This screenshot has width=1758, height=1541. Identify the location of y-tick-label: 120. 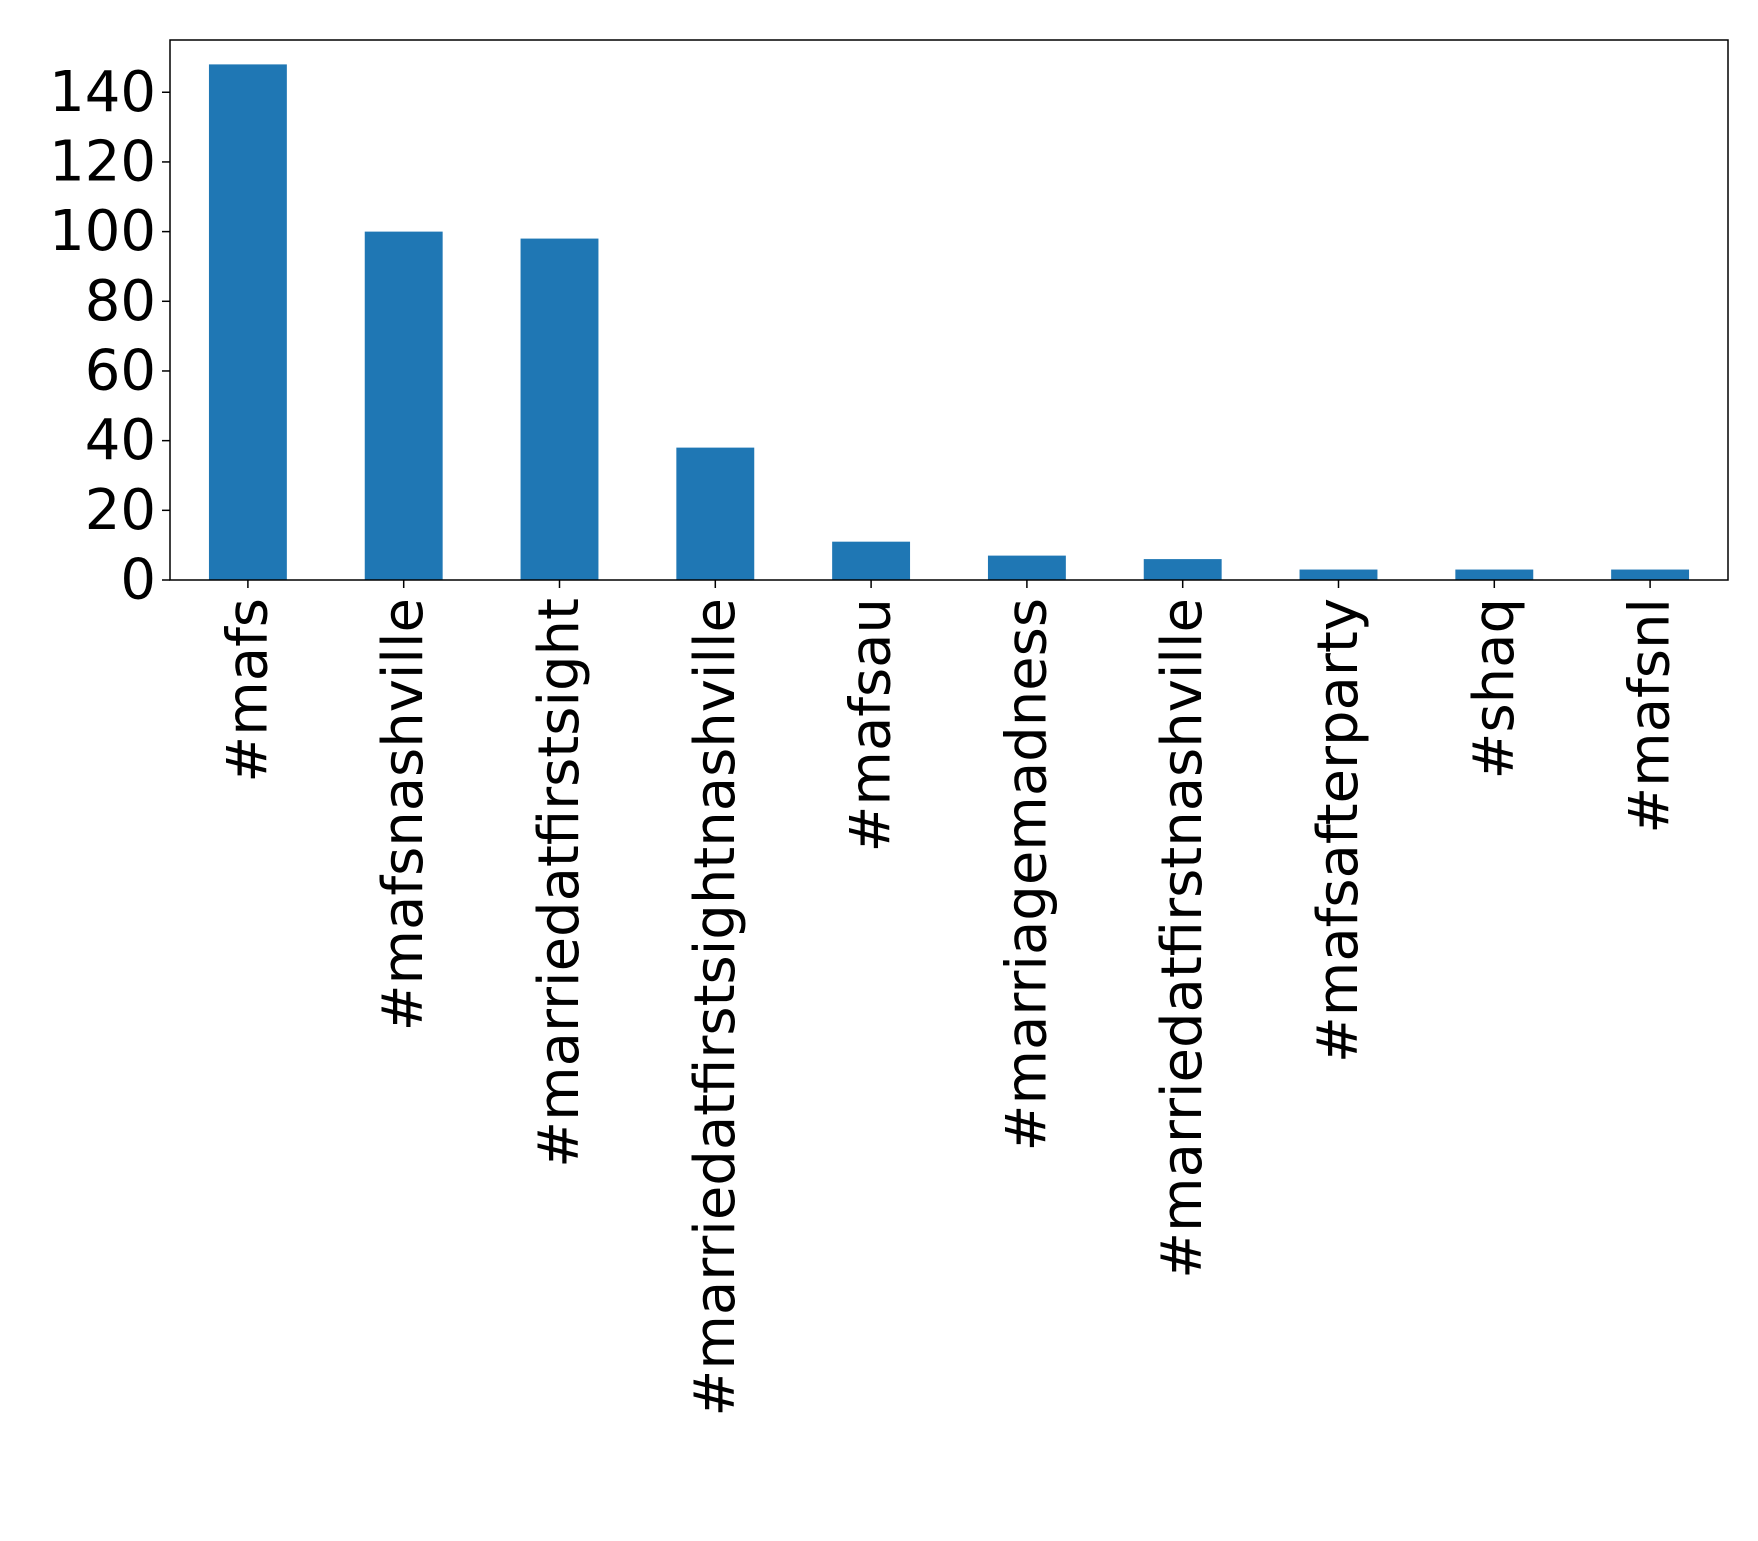
(102, 161).